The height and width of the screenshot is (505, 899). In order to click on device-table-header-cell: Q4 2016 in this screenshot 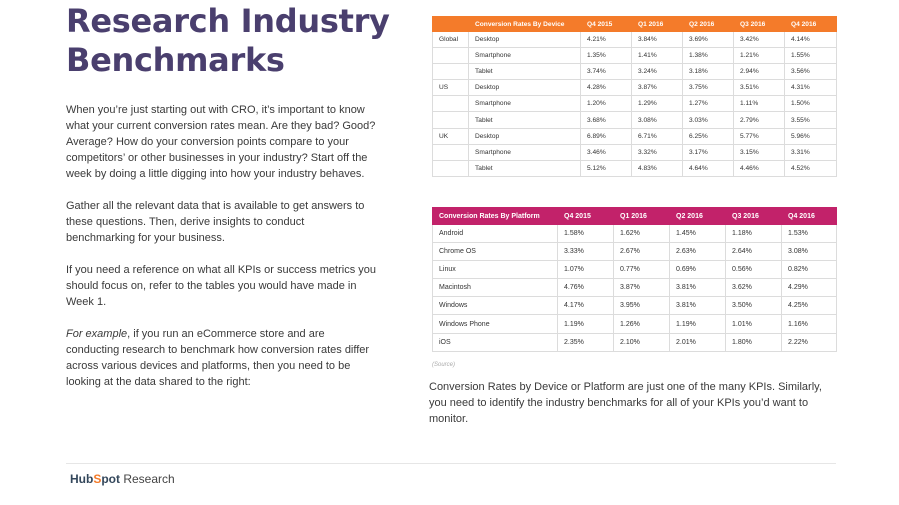, I will do `click(810, 24)`.